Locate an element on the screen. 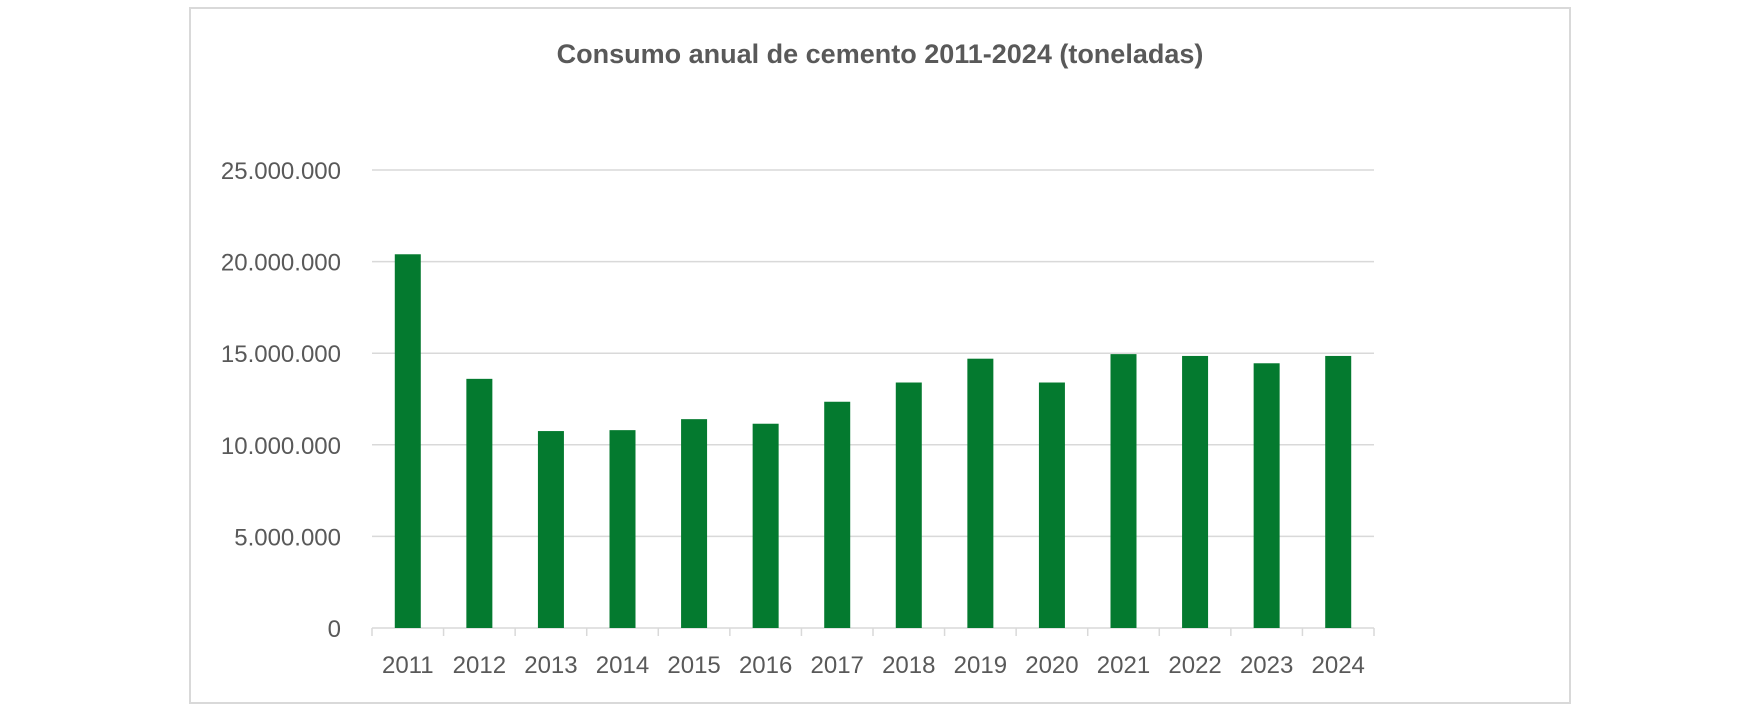  y-tick-label: 10.000.000 is located at coordinates (281, 446).